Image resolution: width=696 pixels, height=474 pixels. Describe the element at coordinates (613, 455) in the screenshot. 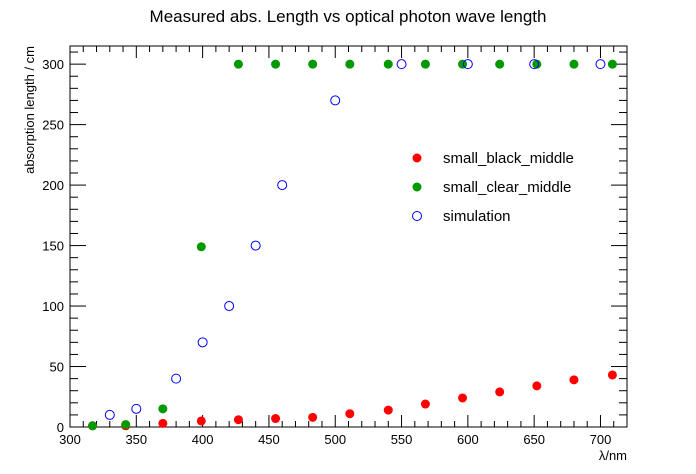

I see `x-axis-title: λ/nm` at that location.